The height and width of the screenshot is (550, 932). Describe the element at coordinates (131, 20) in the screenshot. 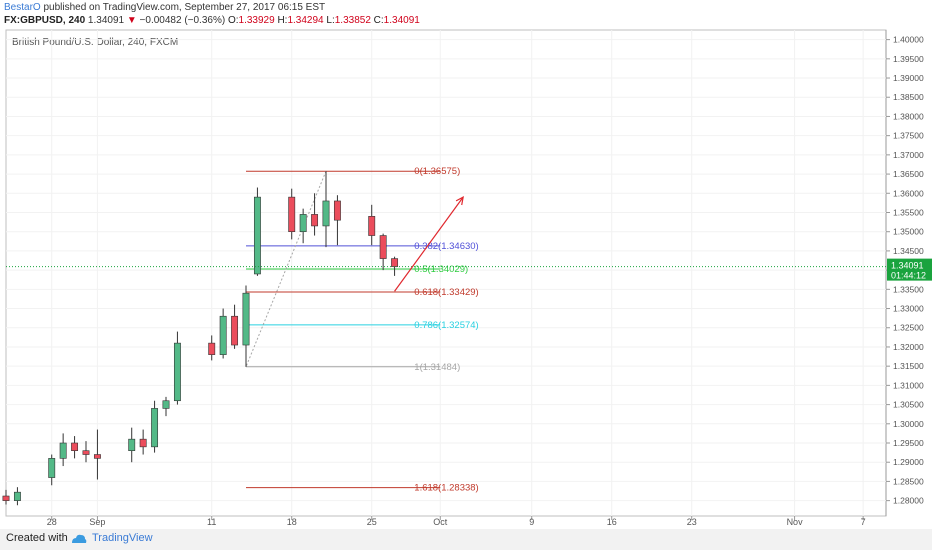

I see `down-arrow-icon: ▼` at that location.